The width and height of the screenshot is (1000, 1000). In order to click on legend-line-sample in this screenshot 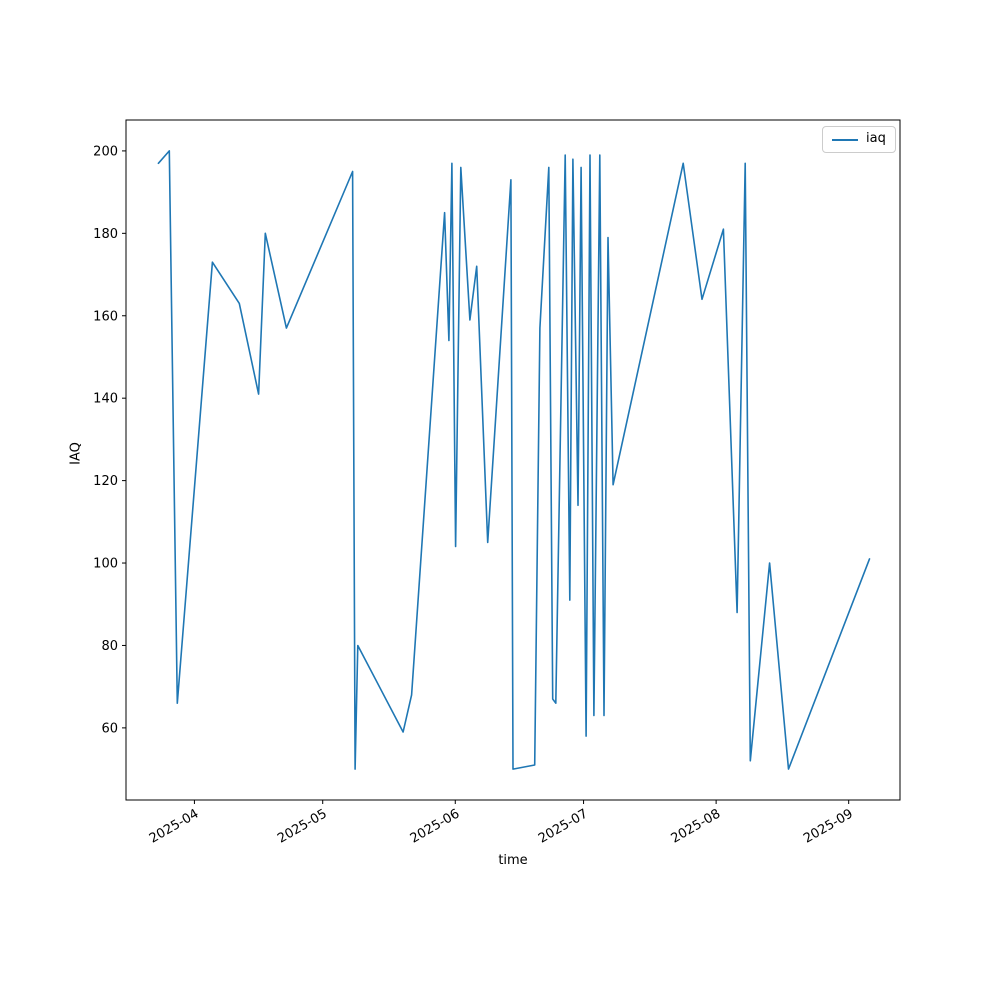, I will do `click(845, 139)`.